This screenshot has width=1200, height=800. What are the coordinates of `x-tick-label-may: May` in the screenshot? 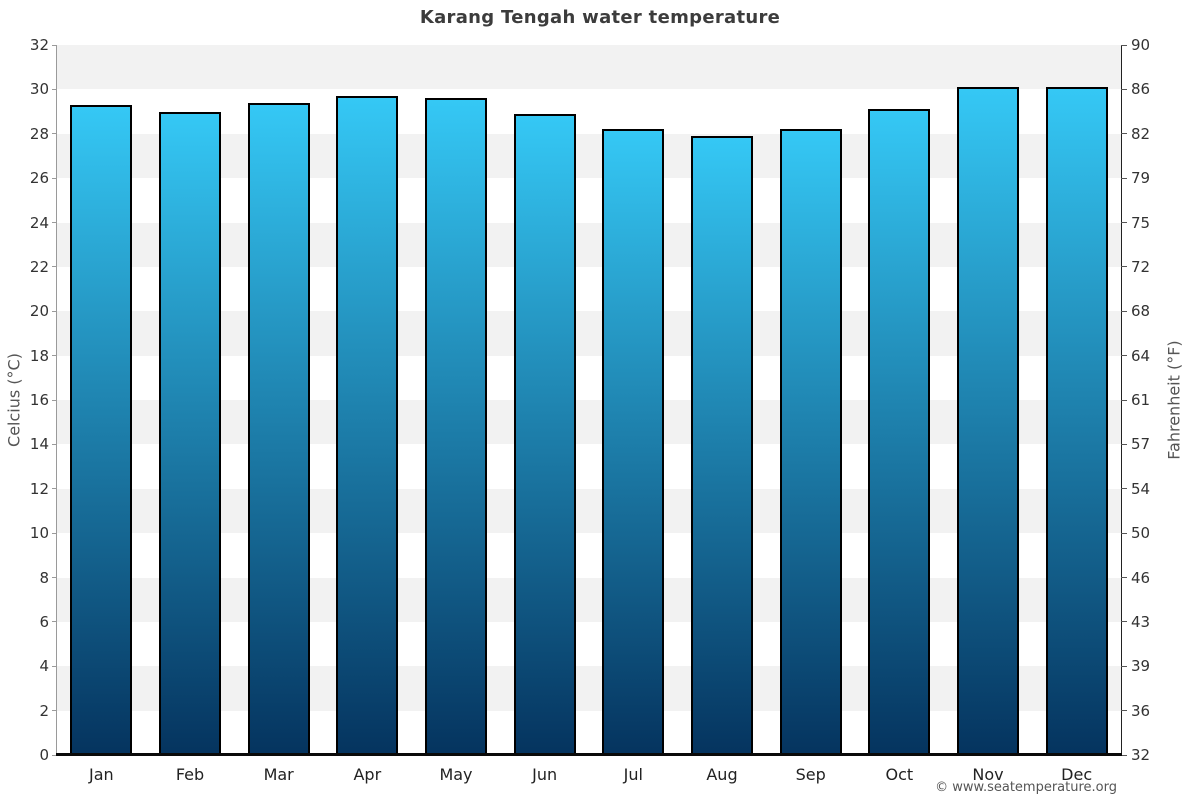 It's located at (456, 774).